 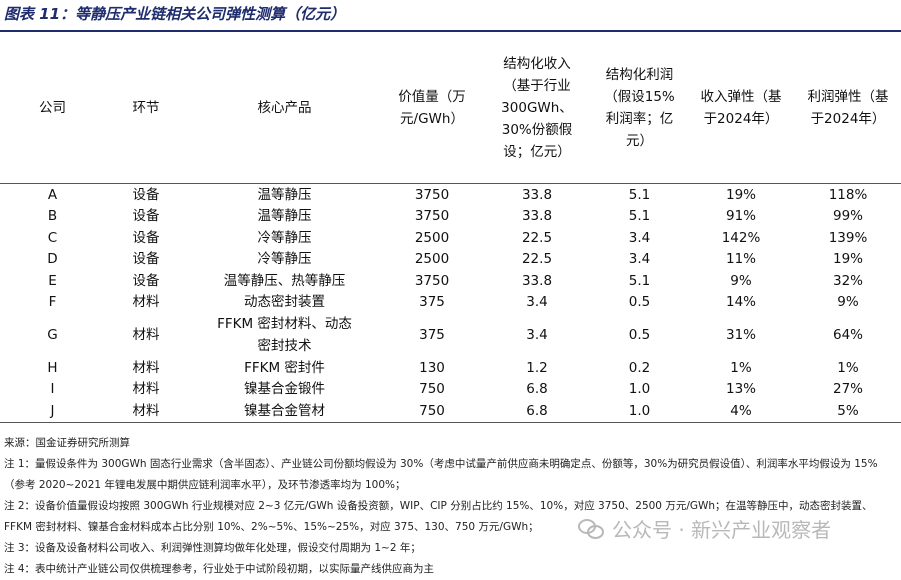 I want to click on table-row: B 设备 温等静压 3750 33.8 5.1 91% 99%, so click(x=450, y=217).